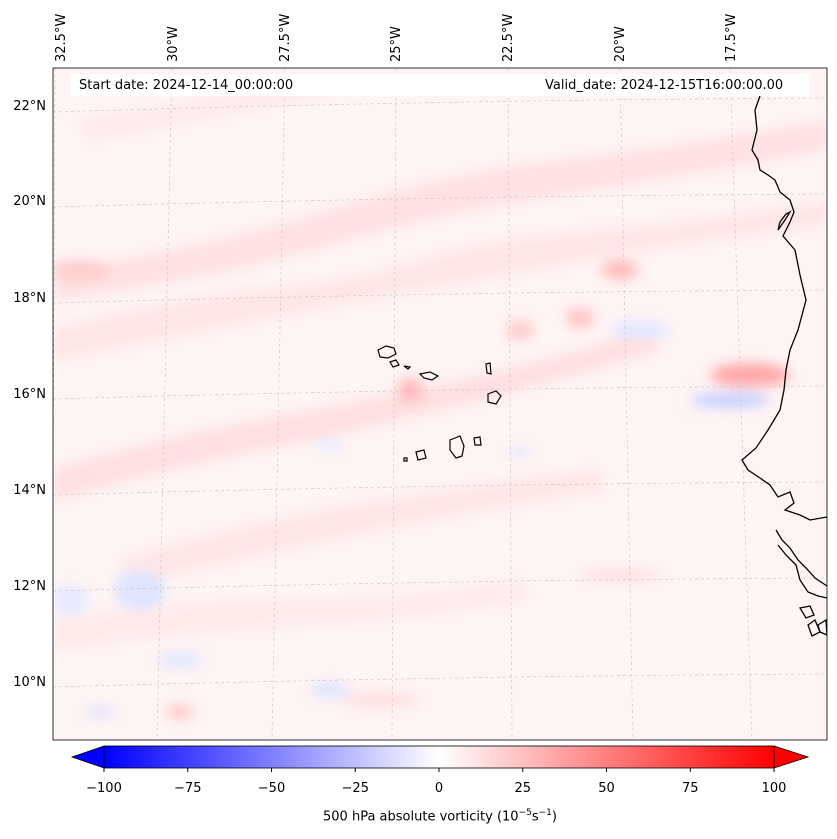  Describe the element at coordinates (784, 366) in the screenshot. I see `coastline` at that location.